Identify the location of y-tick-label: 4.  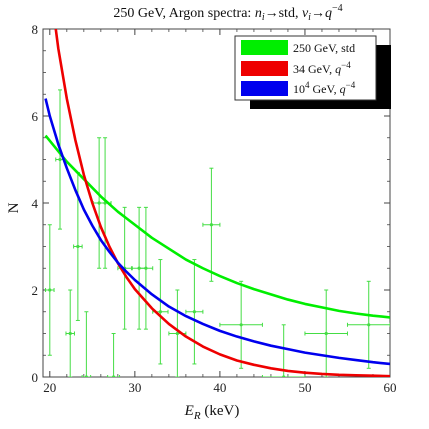
(35, 203).